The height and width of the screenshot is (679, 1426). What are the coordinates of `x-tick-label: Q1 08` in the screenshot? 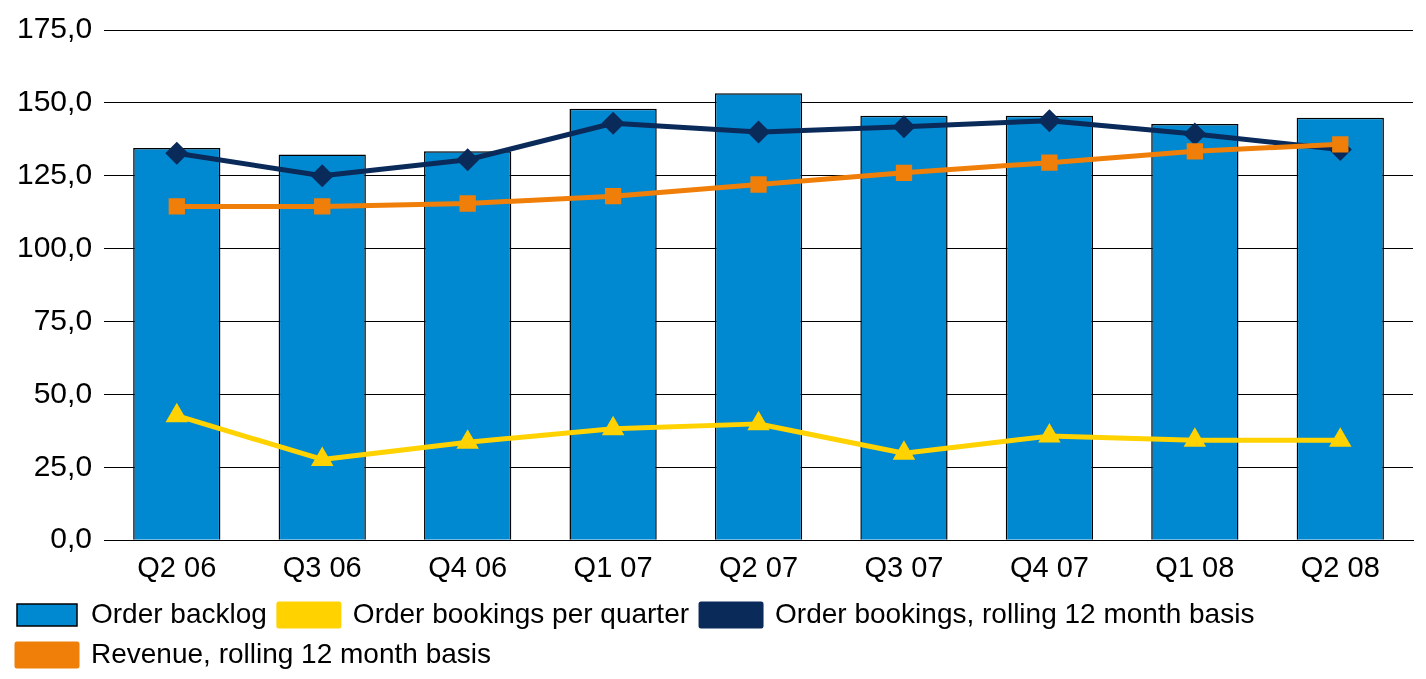 It's located at (1195, 566).